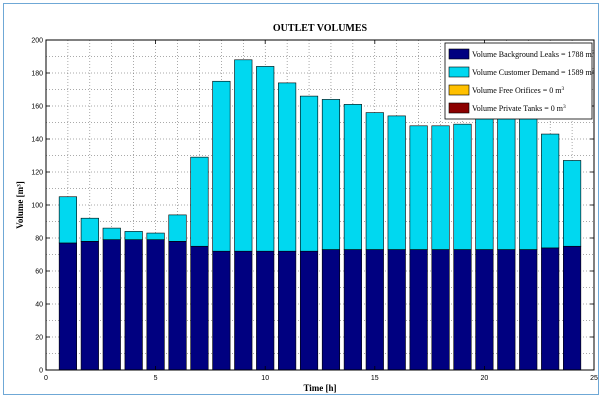 The image size is (603, 399). Describe the element at coordinates (46, 378) in the screenshot. I see `x-tick-label: 0` at that location.